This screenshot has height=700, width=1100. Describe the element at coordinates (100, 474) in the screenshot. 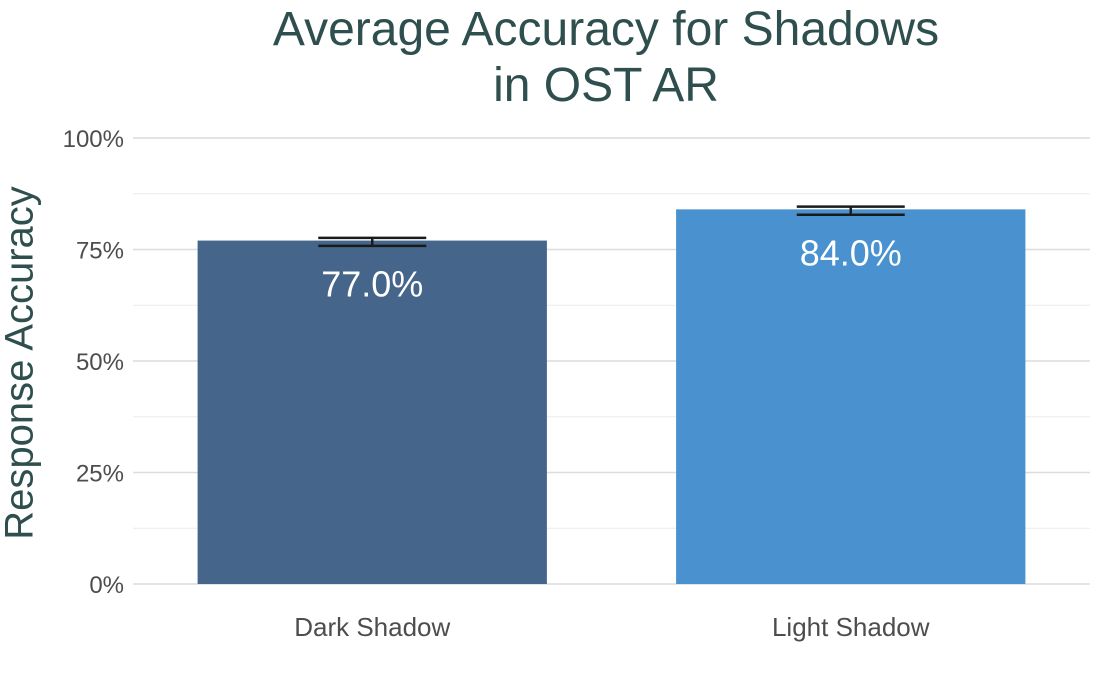

I see `y-tick-label: 25%` at that location.